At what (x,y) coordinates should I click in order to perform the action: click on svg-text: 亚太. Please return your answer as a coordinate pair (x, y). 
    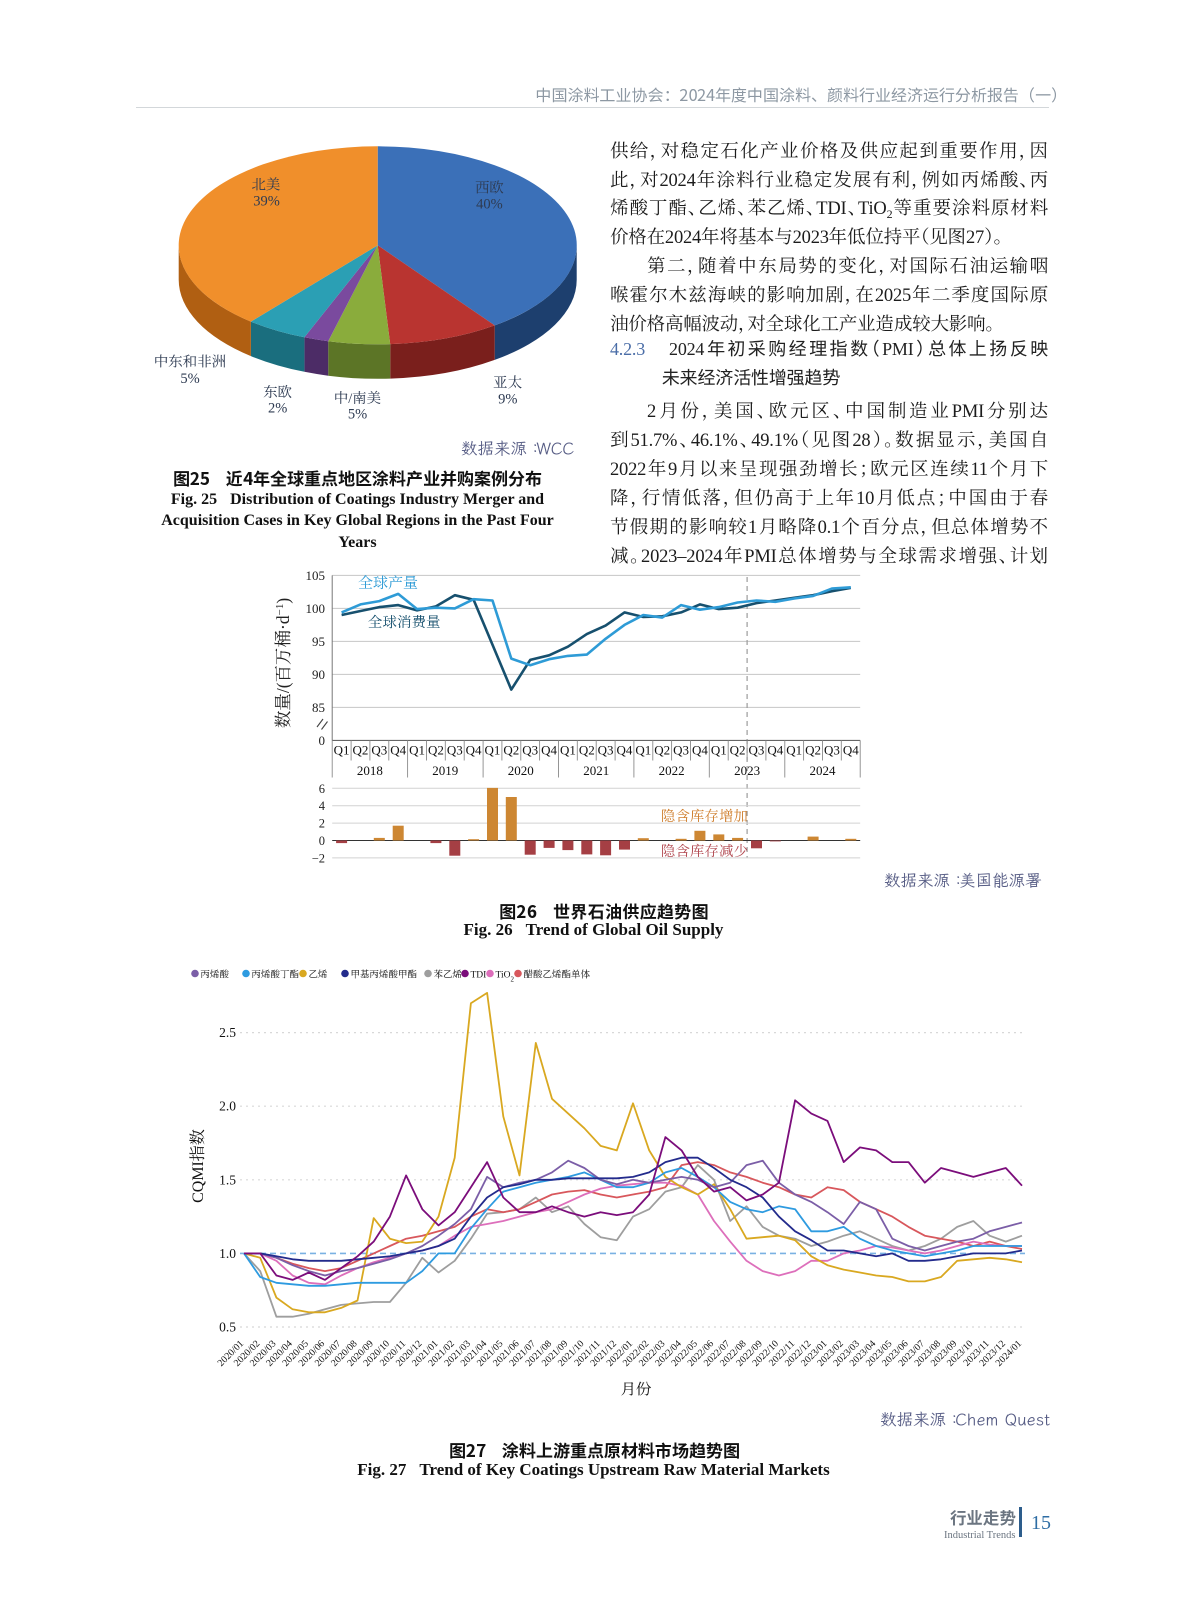
    Looking at the image, I should click on (507, 383).